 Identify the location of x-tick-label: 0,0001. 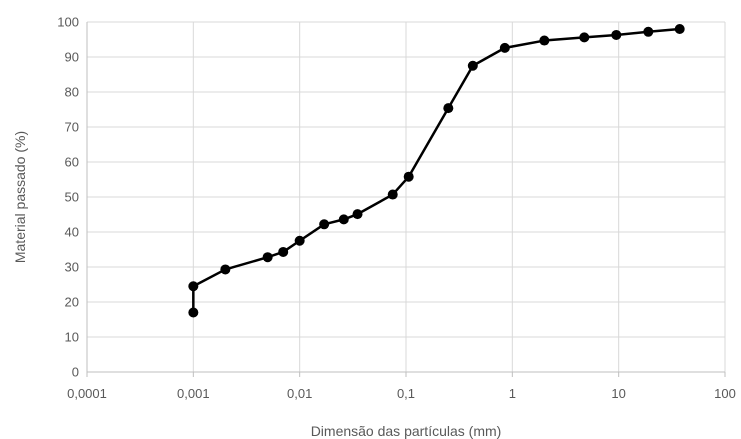
(87, 393).